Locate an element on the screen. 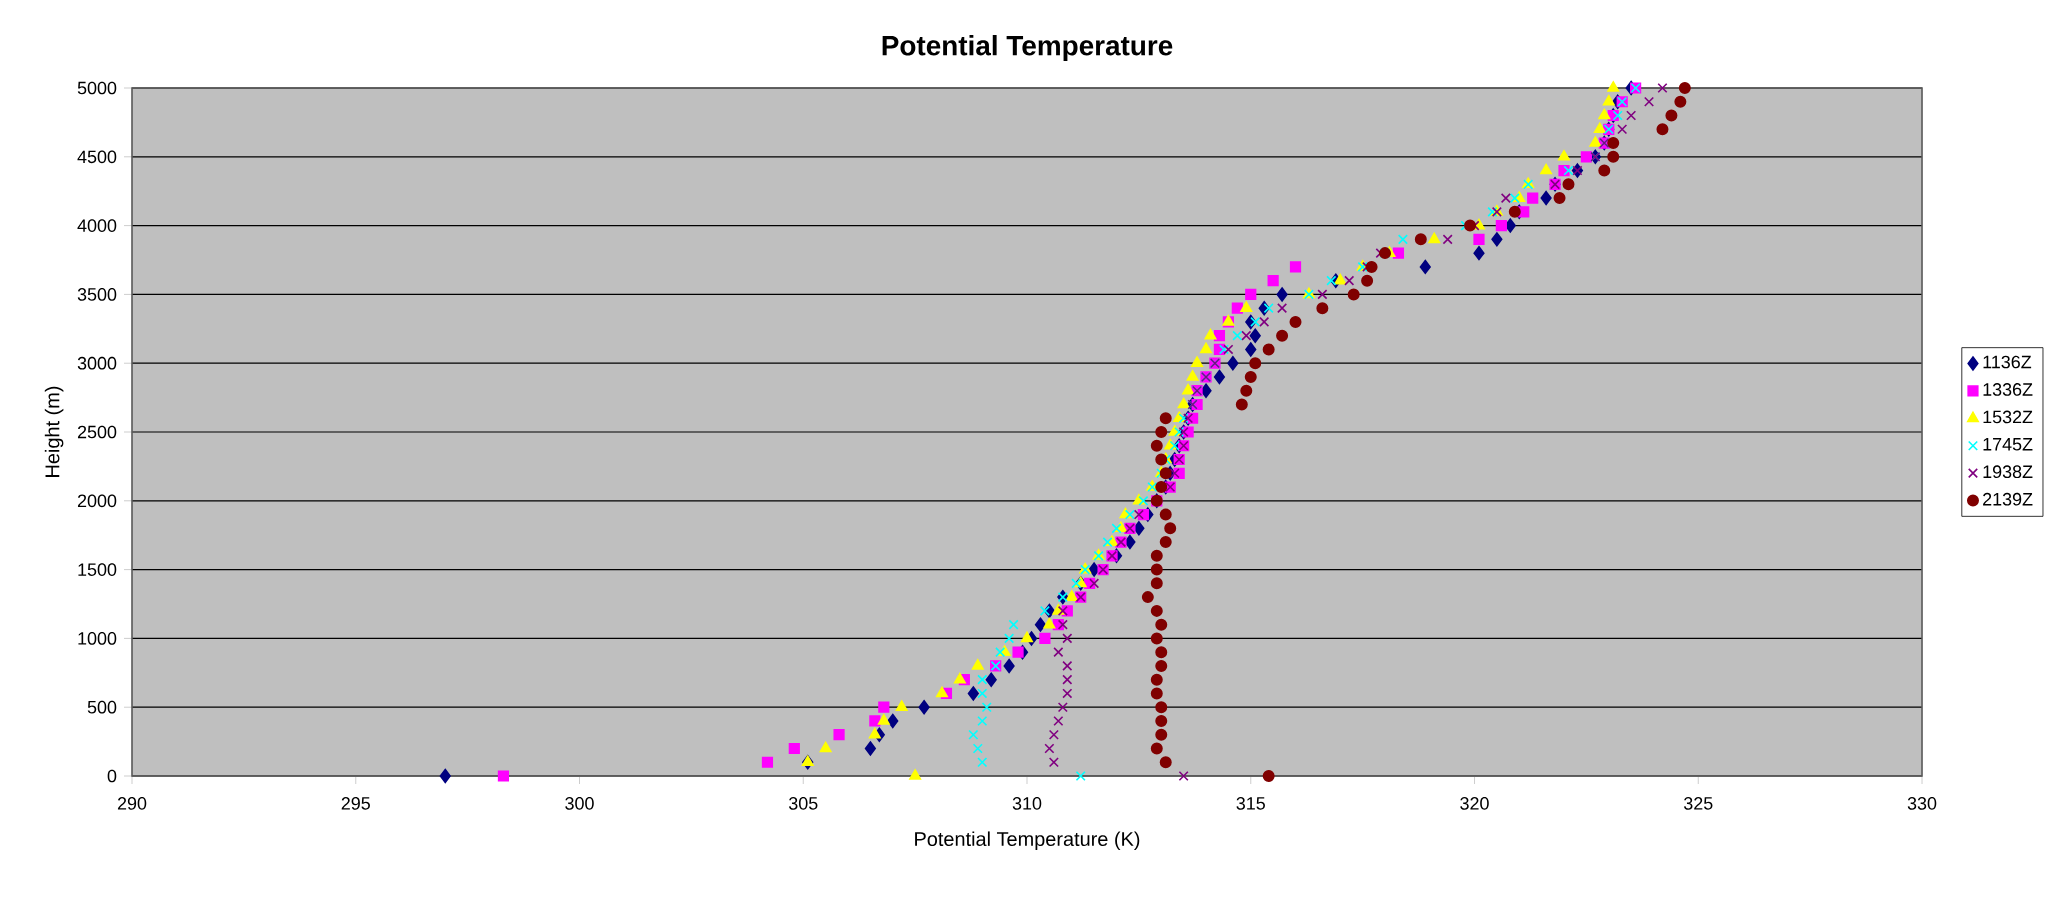 This screenshot has width=2072, height=901. legend-label: 2139Z is located at coordinates (2008, 499).